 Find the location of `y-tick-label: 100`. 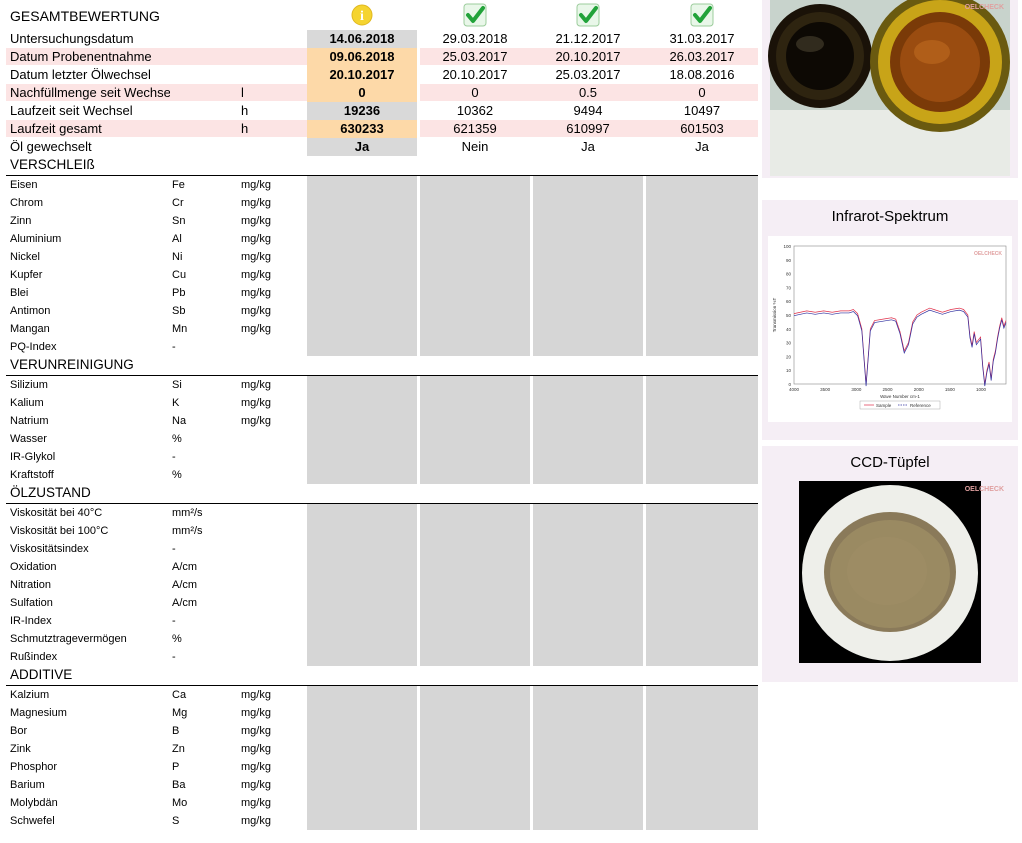

y-tick-label: 100 is located at coordinates (787, 246).